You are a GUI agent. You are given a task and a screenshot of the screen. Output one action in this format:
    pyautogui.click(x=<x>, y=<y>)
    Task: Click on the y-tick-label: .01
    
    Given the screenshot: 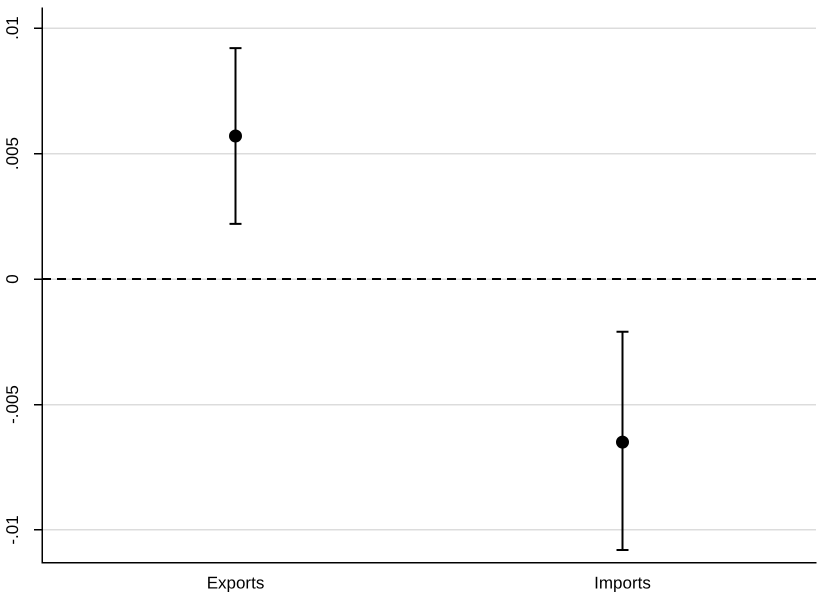 What is the action you would take?
    pyautogui.click(x=12, y=28)
    